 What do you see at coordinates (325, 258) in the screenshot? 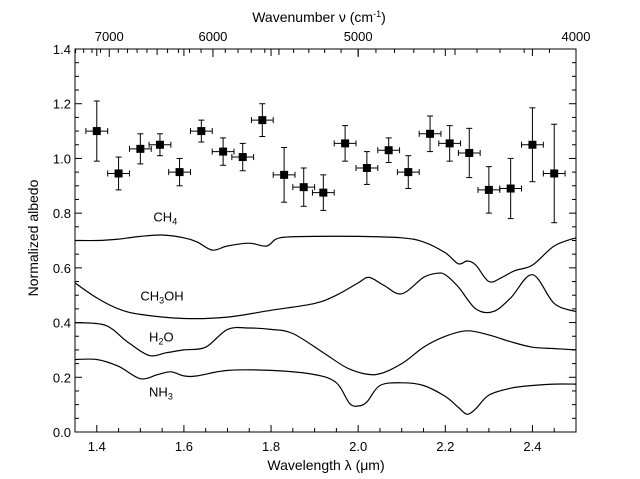
I see `curve-ch4` at bounding box center [325, 258].